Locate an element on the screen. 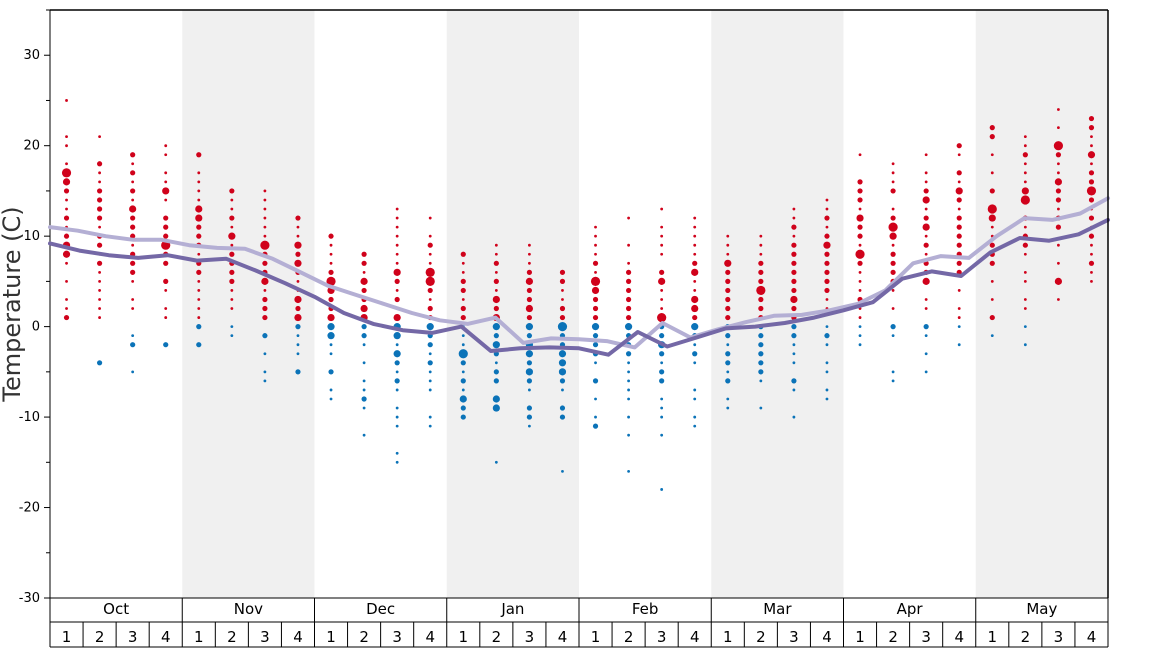 The image size is (1168, 648). month-band-may is located at coordinates (1041, 304).